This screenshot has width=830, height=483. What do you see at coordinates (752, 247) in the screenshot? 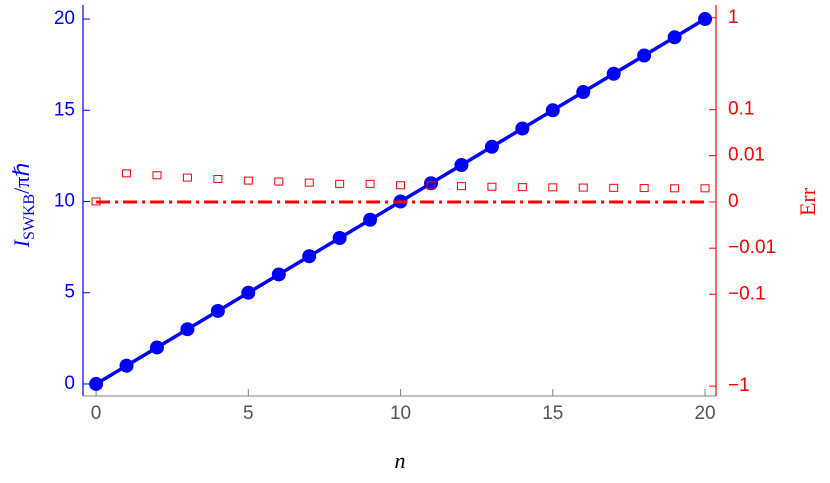
I see `y2-tick-label: −0.01` at bounding box center [752, 247].